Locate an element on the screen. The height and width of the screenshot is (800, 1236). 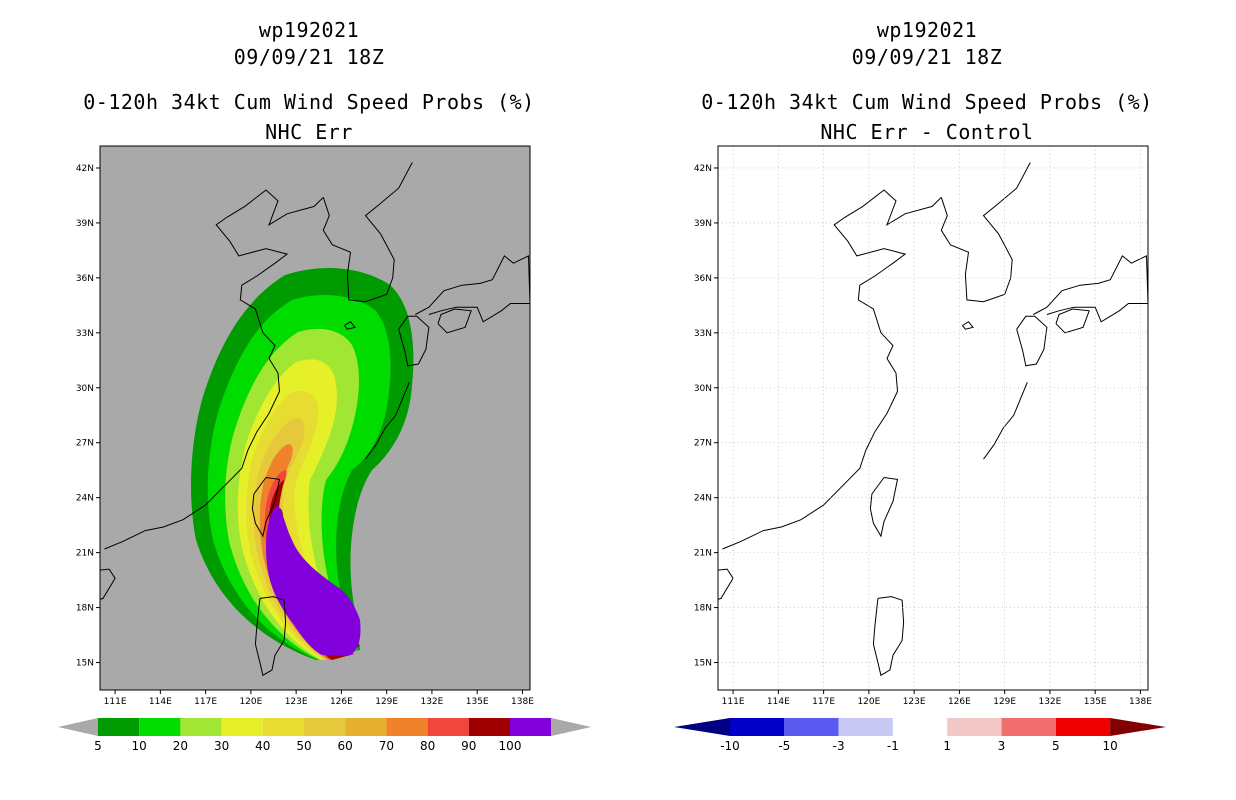
colorbar-left: 5 10 20 30 40 50 60 70 80 90 100 is located at coordinates (325, 735).